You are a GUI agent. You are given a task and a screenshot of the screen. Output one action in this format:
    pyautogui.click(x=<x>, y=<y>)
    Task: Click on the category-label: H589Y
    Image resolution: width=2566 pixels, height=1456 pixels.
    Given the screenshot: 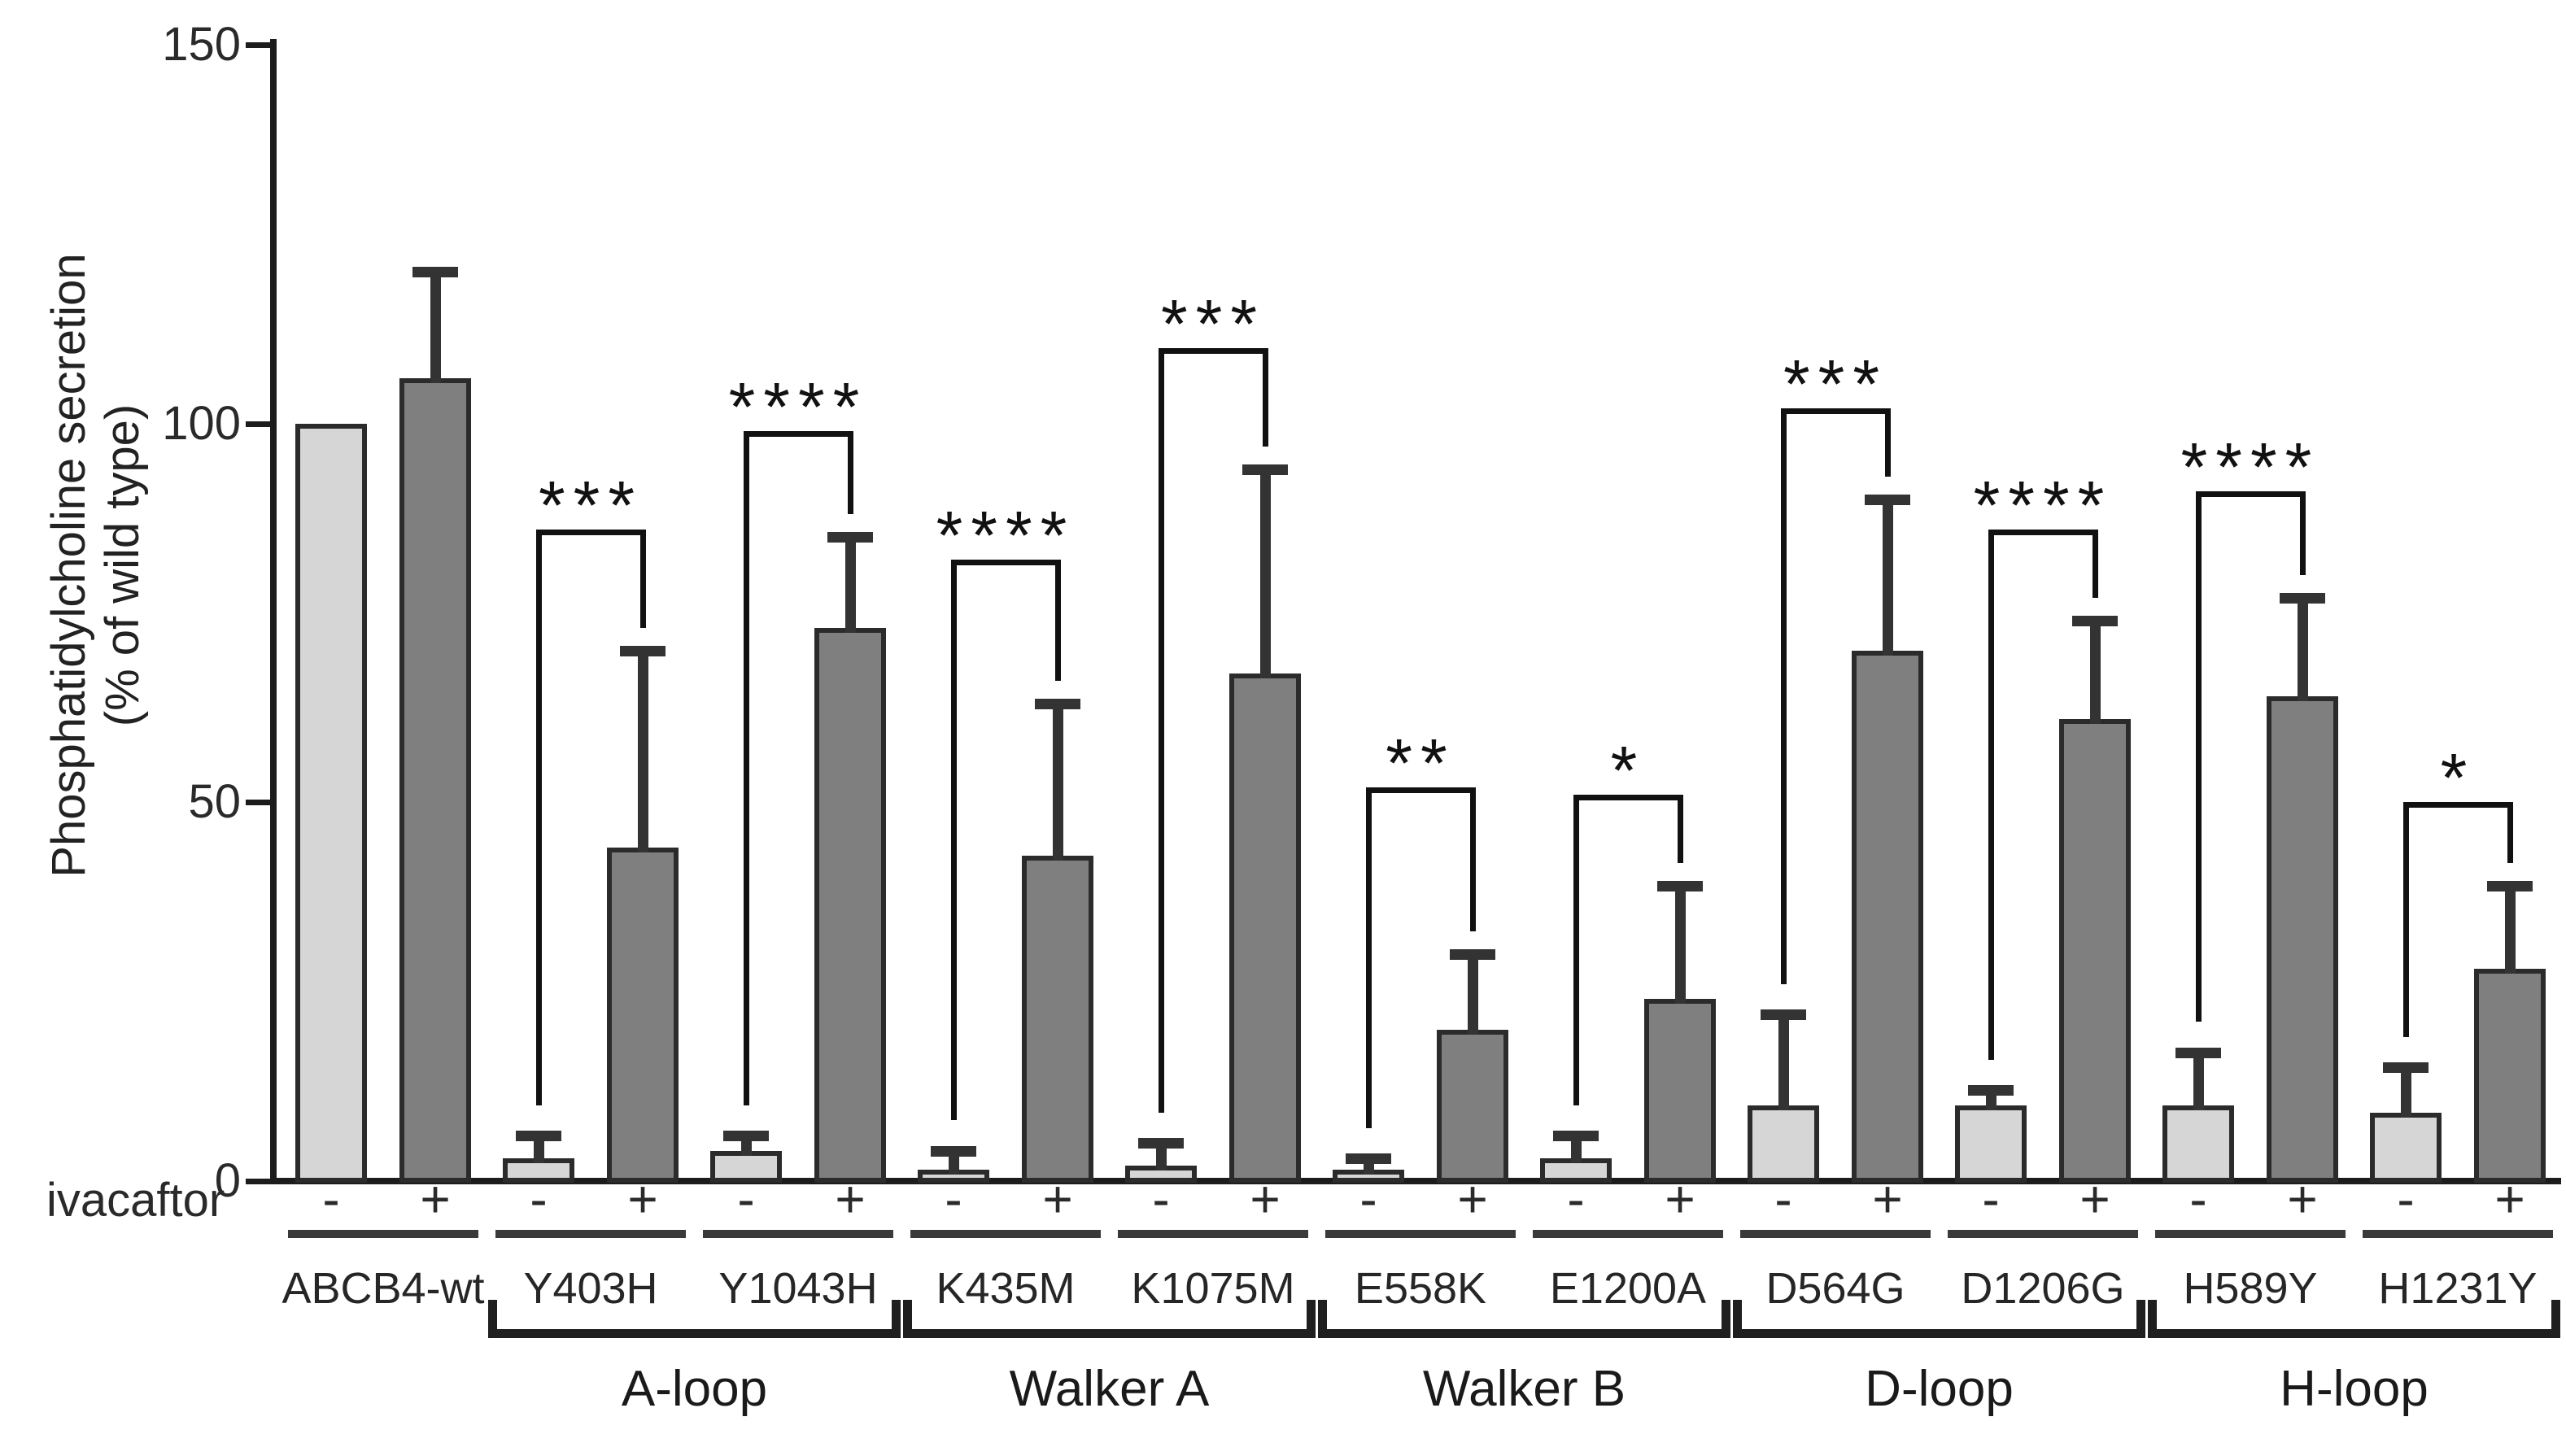 What is the action you would take?
    pyautogui.click(x=2250, y=1288)
    